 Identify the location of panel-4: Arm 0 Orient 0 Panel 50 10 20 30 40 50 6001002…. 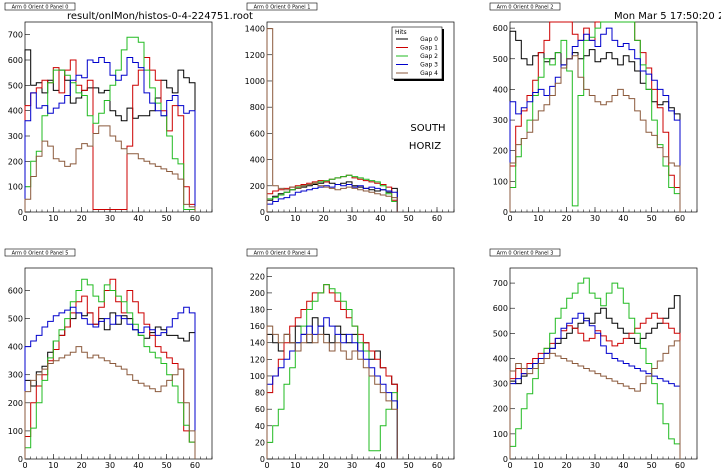
(108, 358).